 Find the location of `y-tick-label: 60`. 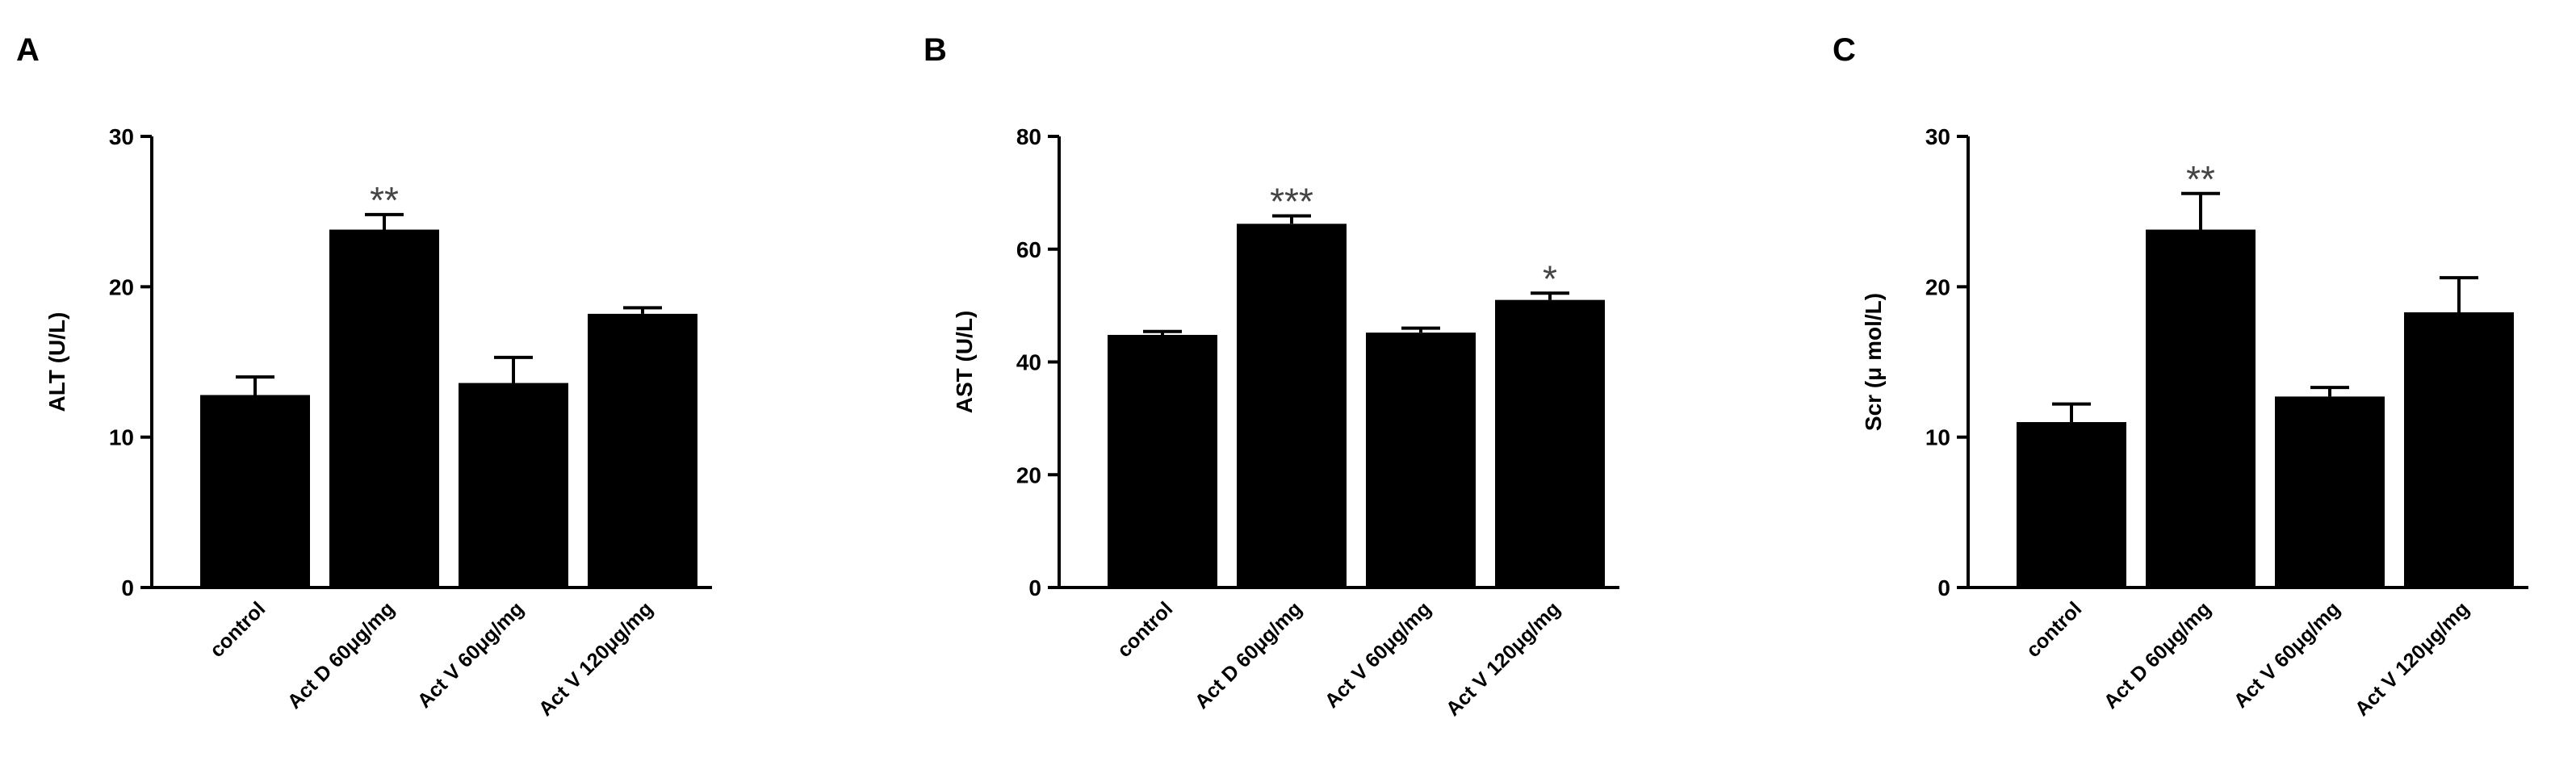

y-tick-label: 60 is located at coordinates (1028, 249).